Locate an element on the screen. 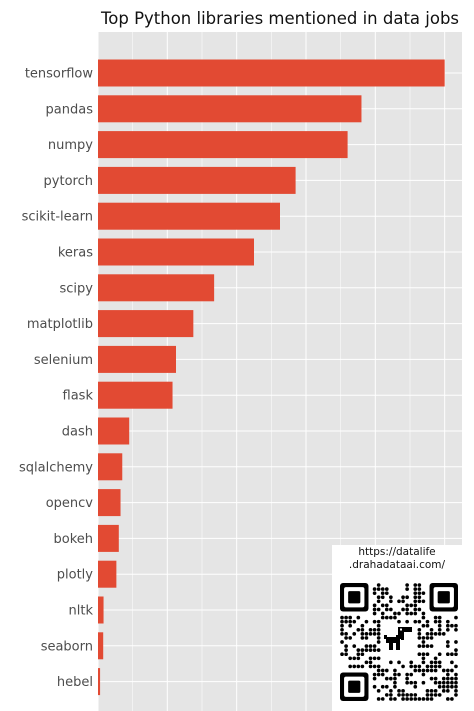 This screenshot has width=474, height=711. qr-panel: https://datalife .drahadataai.com/ is located at coordinates (397, 628).